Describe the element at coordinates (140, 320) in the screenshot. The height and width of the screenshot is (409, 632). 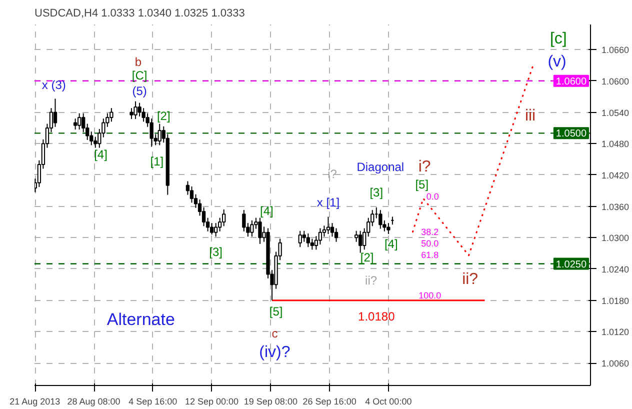
I see `annotation: Alternate` at that location.